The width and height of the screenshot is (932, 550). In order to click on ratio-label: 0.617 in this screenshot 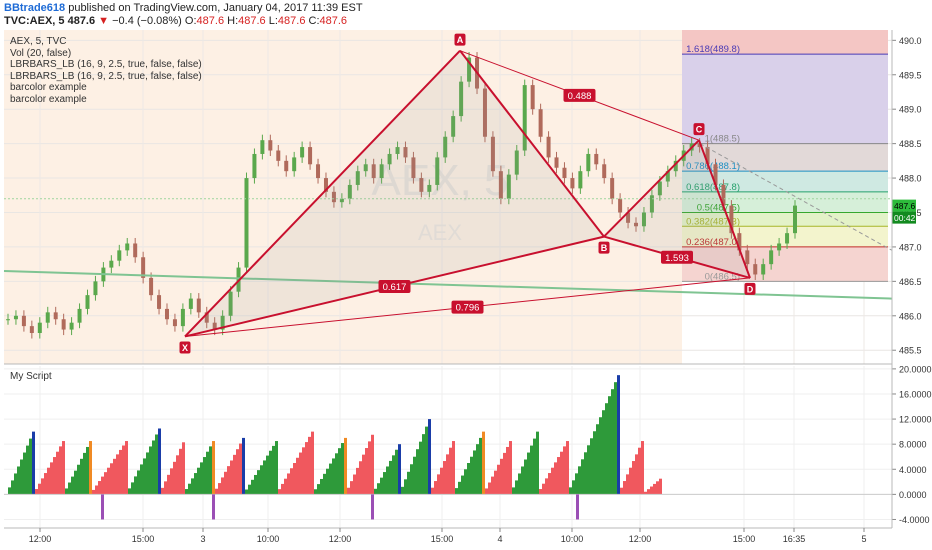, I will do `click(395, 287)`.